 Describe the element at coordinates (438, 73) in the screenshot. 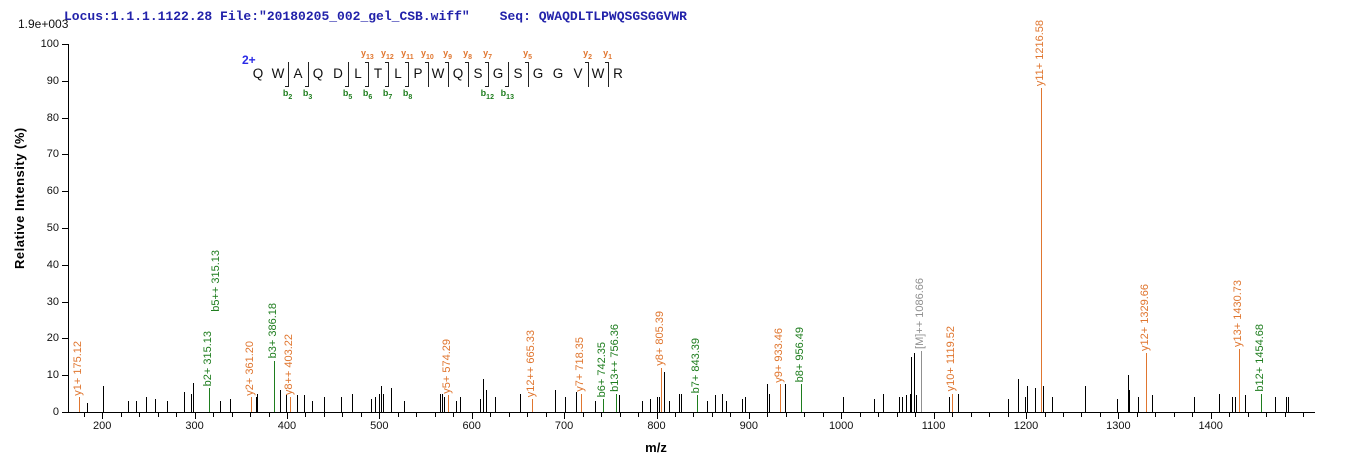

I see `residue-letter: W` at that location.